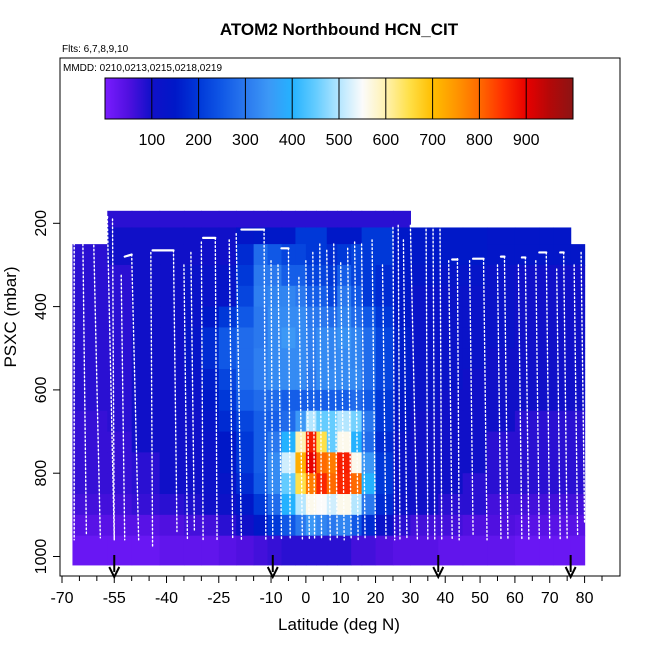  What do you see at coordinates (526, 140) in the screenshot?
I see `colorbar-tick-label: 900` at bounding box center [526, 140].